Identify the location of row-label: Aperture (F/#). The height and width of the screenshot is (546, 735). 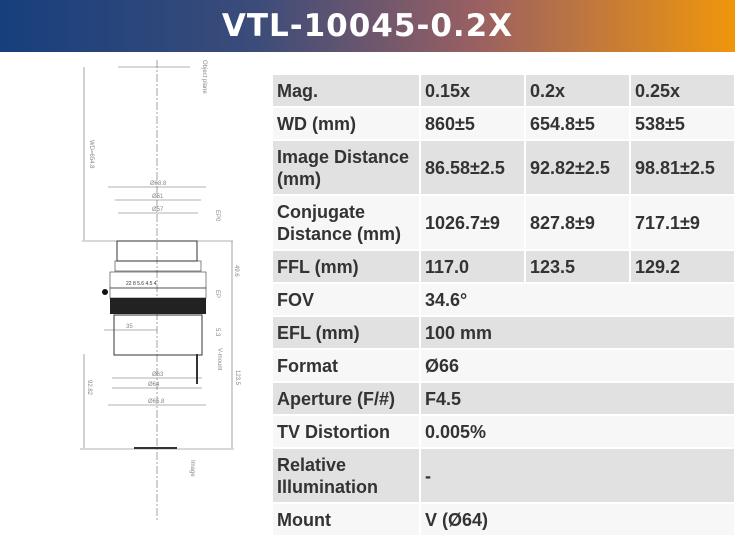
(347, 399).